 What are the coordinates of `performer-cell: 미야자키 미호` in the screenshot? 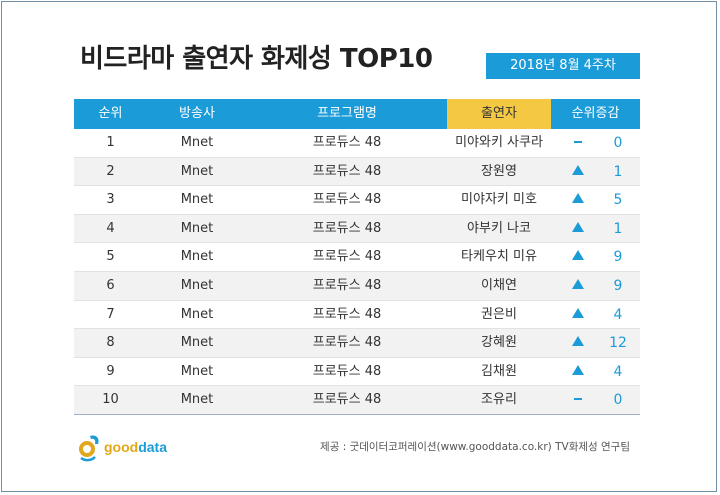 It's located at (499, 200).